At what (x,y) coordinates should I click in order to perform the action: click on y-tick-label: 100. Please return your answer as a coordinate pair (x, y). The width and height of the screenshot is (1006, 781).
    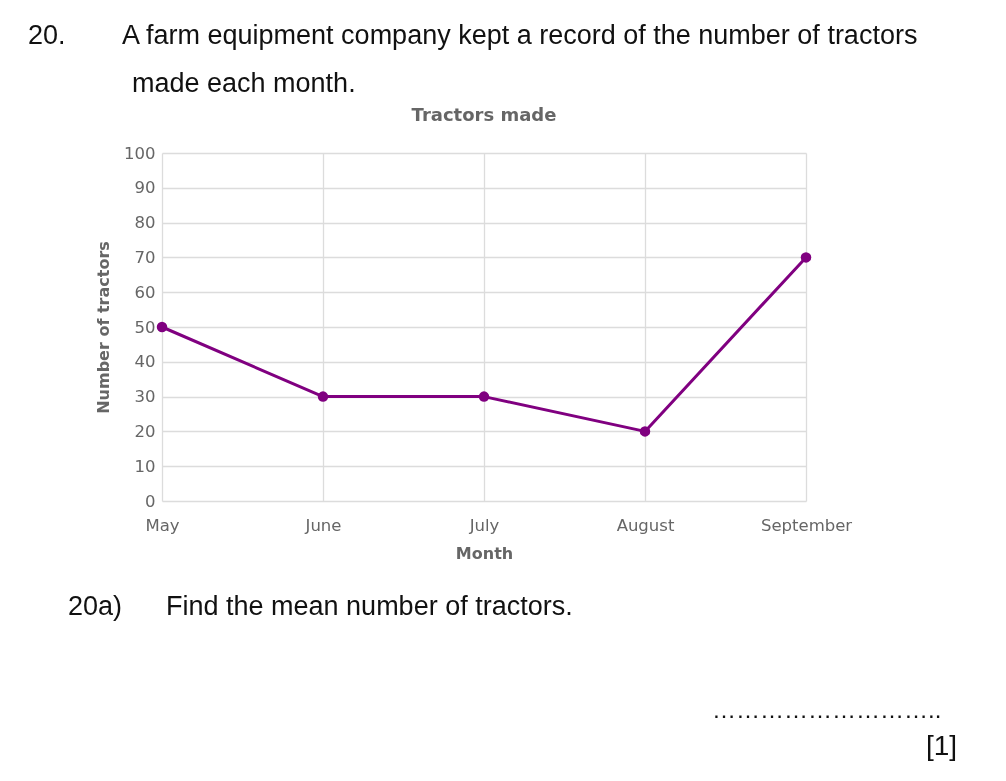
    Looking at the image, I should click on (140, 153).